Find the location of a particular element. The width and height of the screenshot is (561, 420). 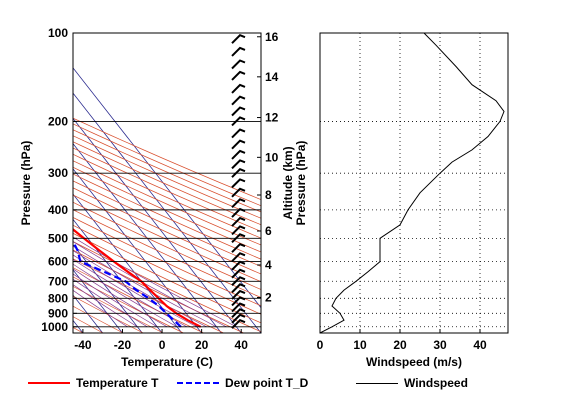

y2-axis-label: Altitude (km) is located at coordinates (288, 182).